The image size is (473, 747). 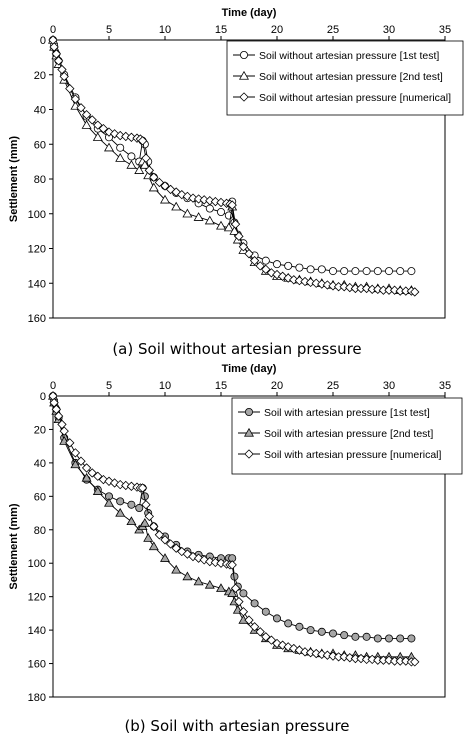 What do you see at coordinates (445, 386) in the screenshot?
I see `x-tick-label: 35` at bounding box center [445, 386].